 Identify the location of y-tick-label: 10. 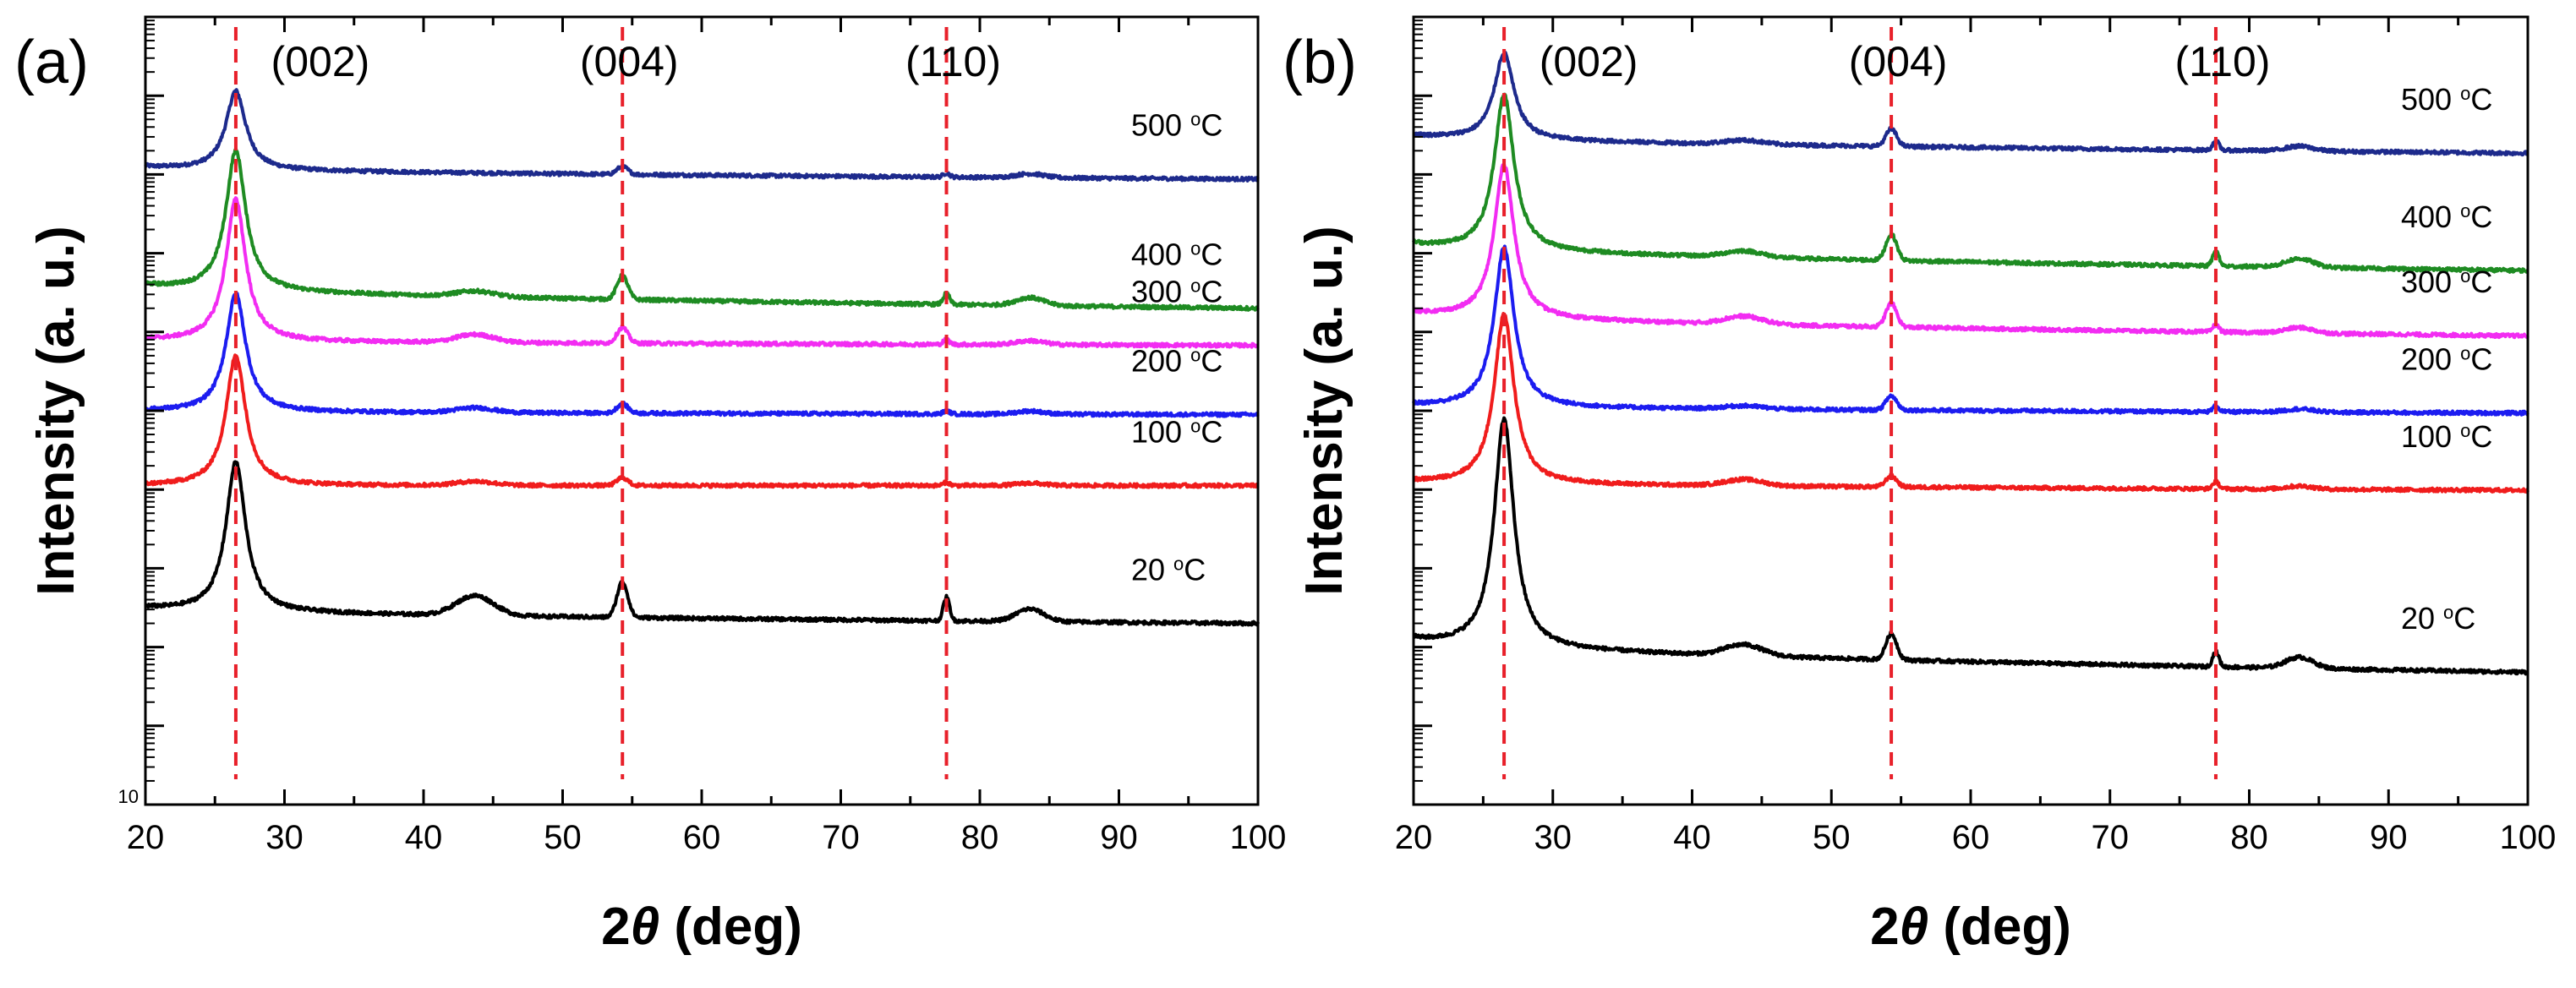
(128, 796).